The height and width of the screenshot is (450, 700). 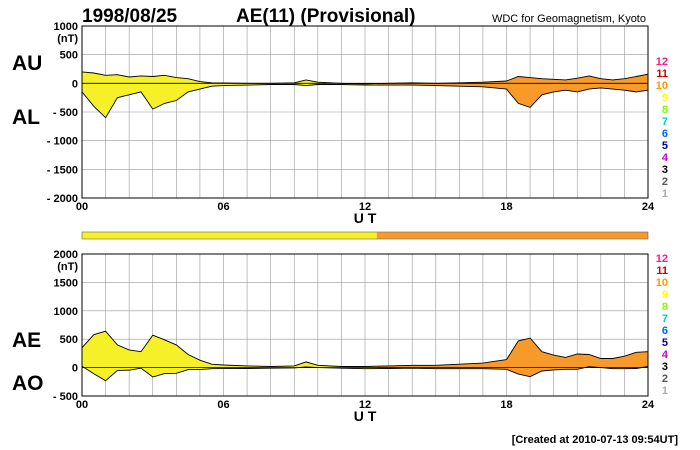 What do you see at coordinates (62, 142) in the screenshot?
I see `y-tick-label: - 1000` at bounding box center [62, 142].